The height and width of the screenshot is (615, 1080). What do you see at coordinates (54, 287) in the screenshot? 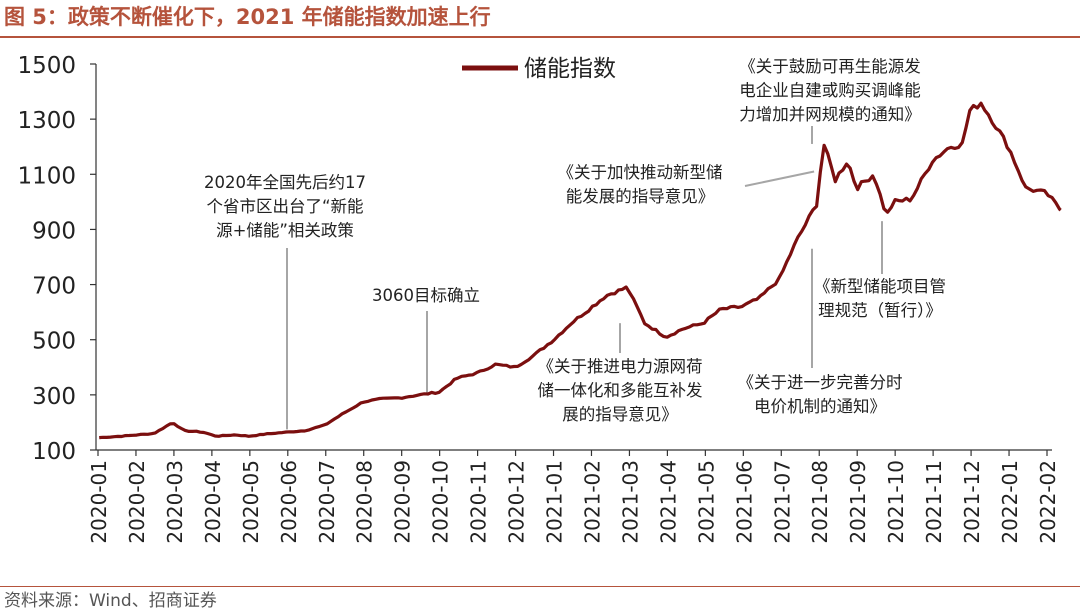
I see `y-tick-label: 700` at bounding box center [54, 287].